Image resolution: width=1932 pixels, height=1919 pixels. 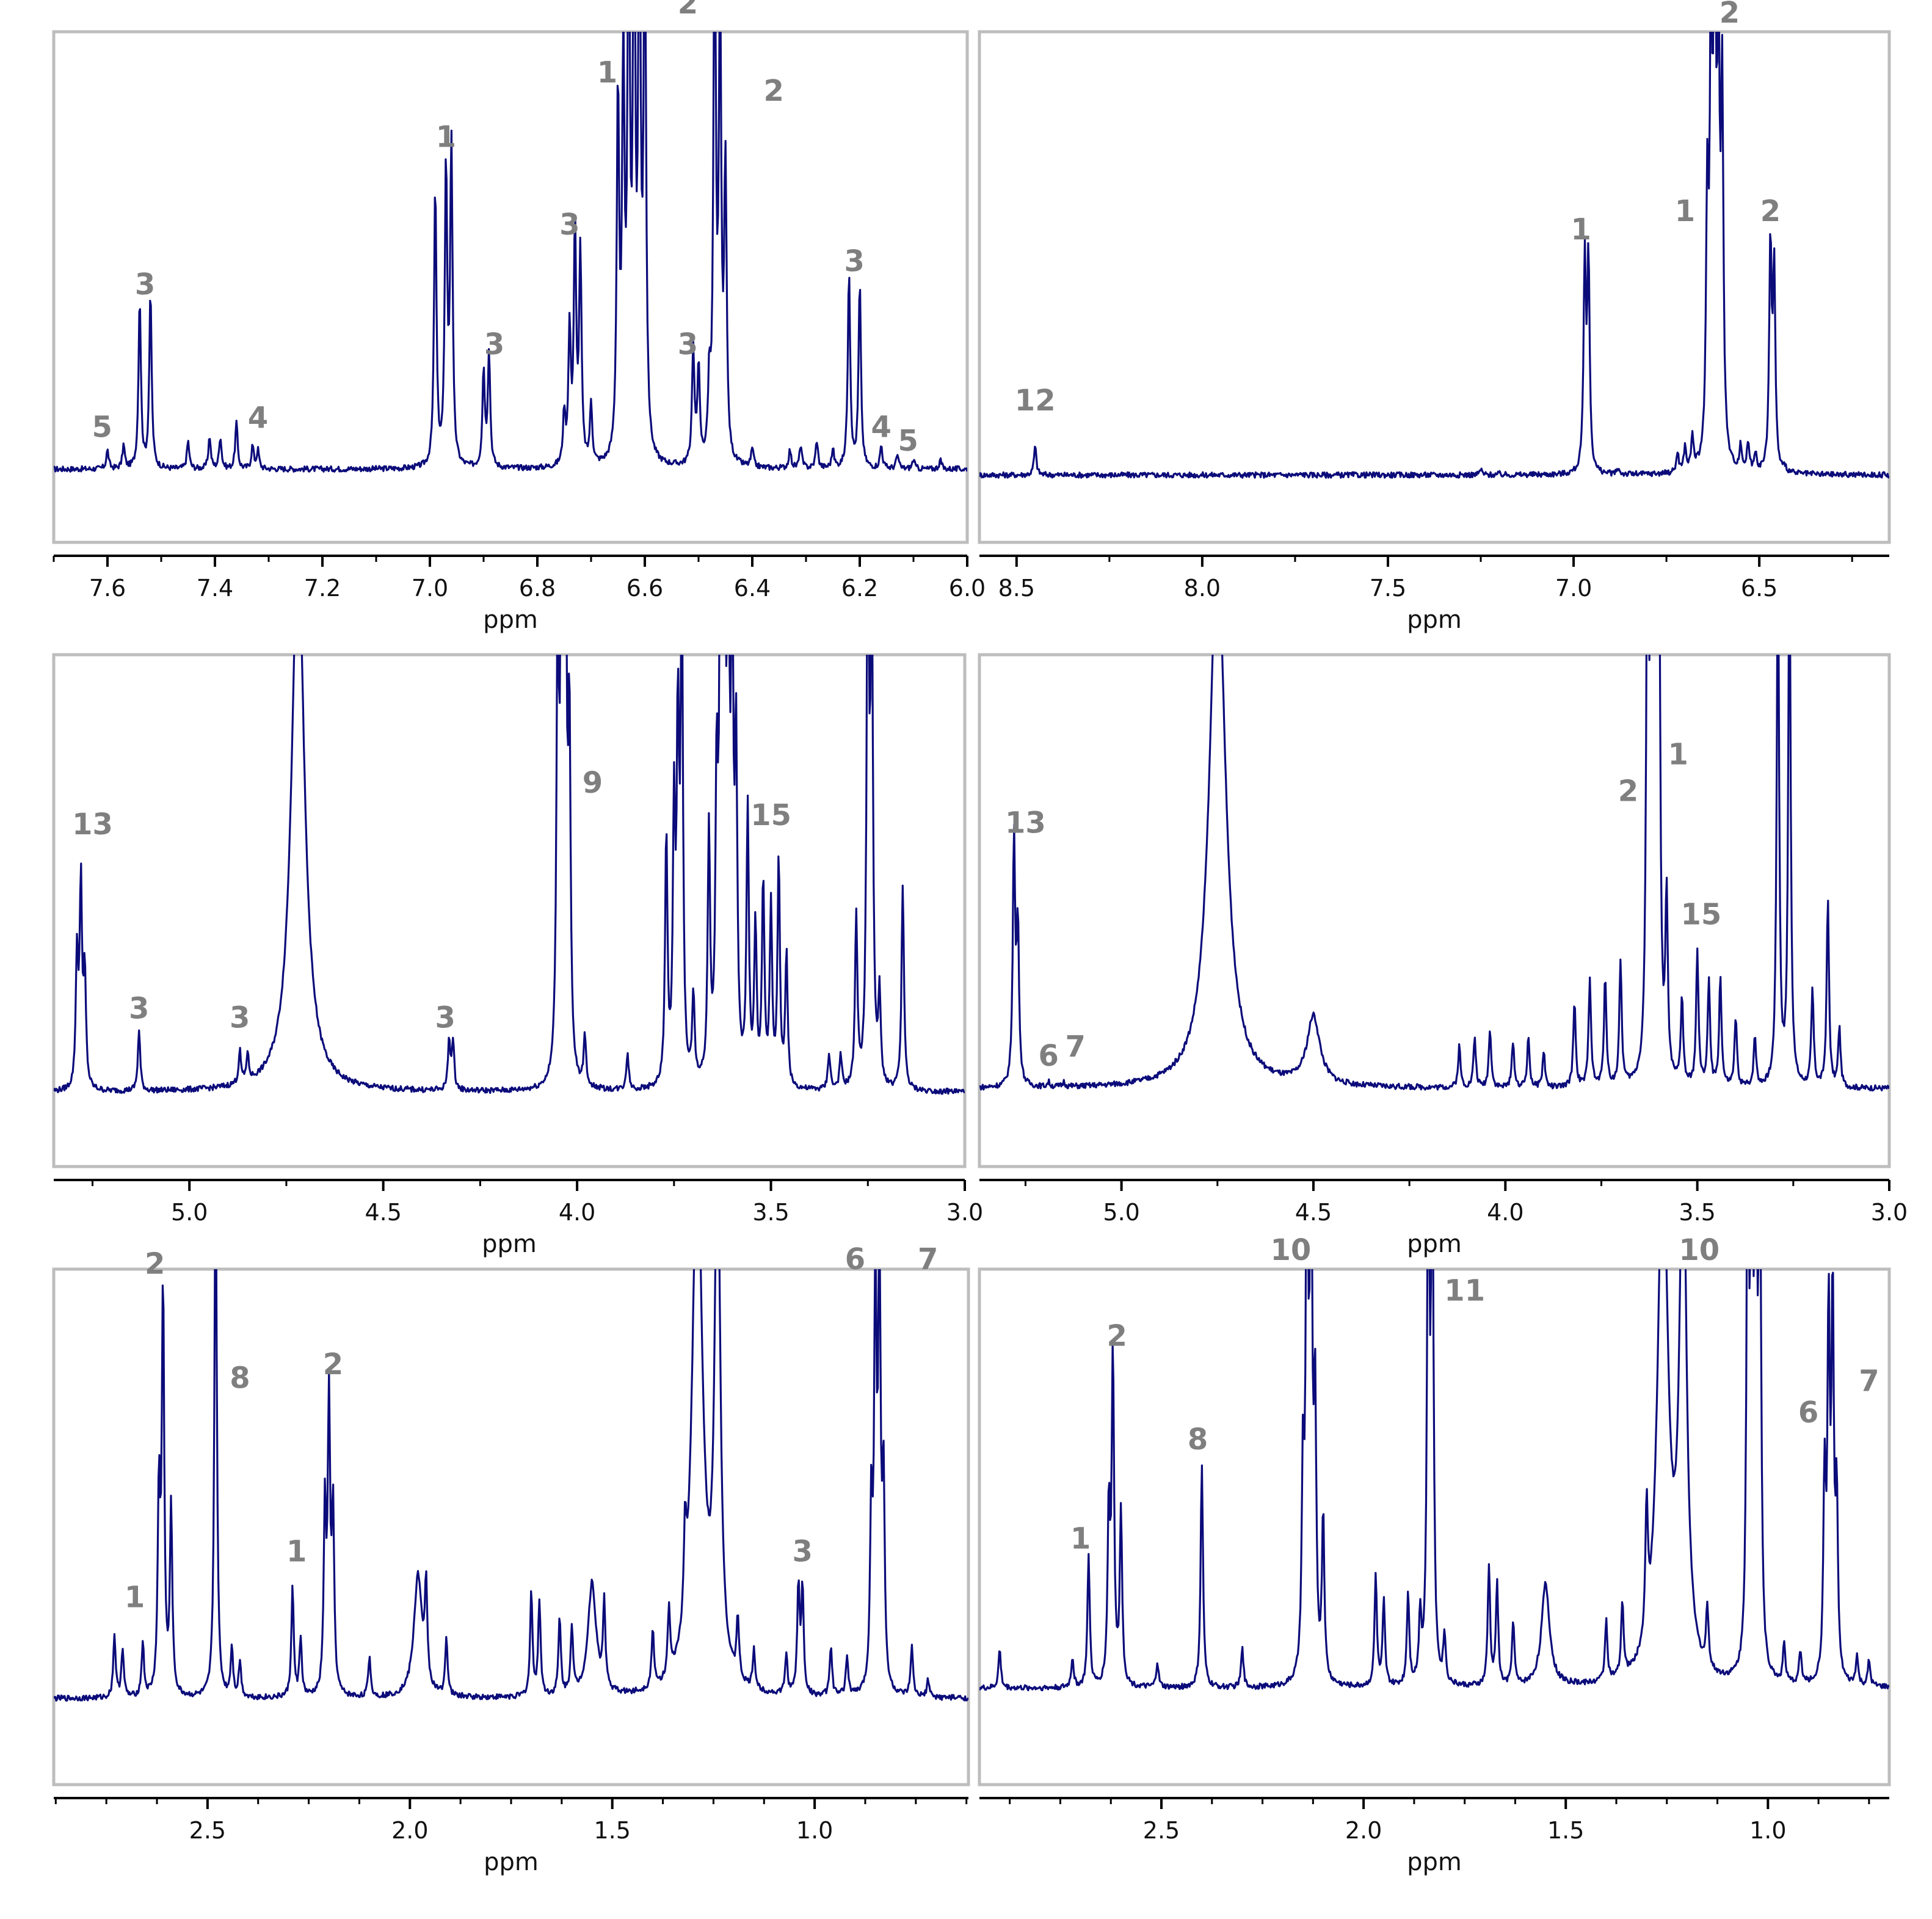 I want to click on x-tick-label: 6.2, so click(x=859, y=588).